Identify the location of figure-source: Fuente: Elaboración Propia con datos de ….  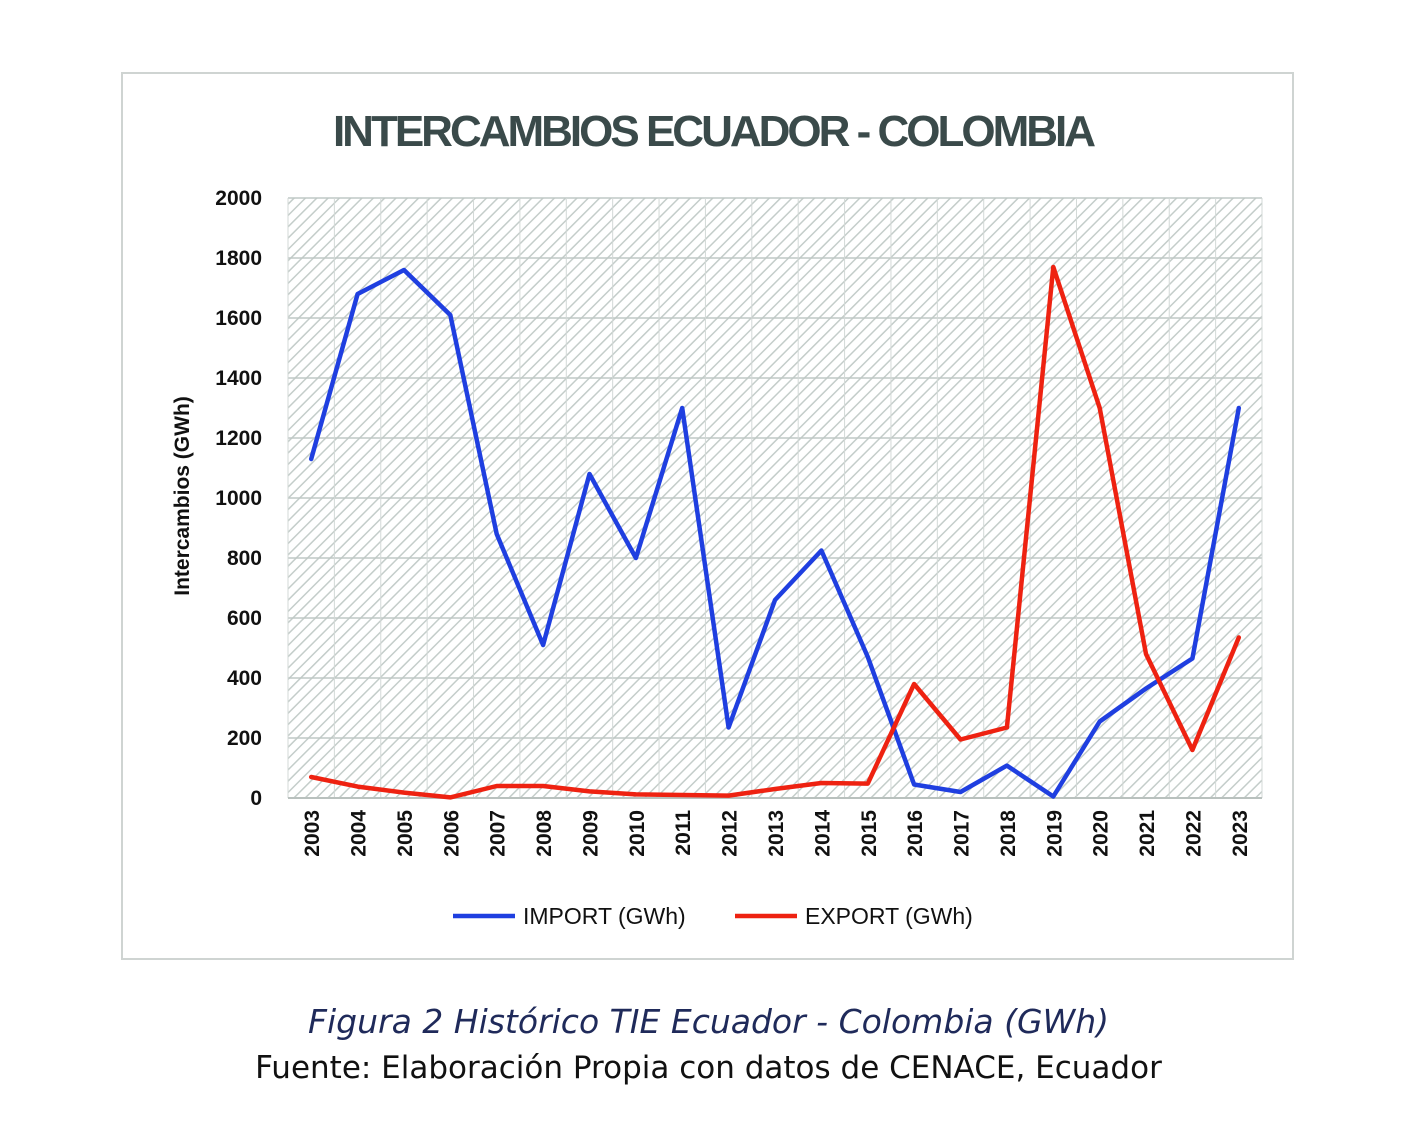
(708, 1068).